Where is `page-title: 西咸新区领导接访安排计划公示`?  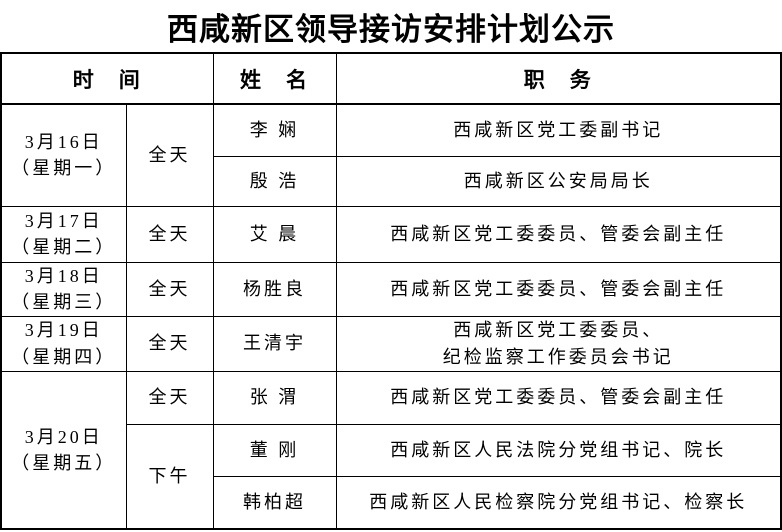 page-title: 西咸新区领导接访安排计划公示 is located at coordinates (391, 29).